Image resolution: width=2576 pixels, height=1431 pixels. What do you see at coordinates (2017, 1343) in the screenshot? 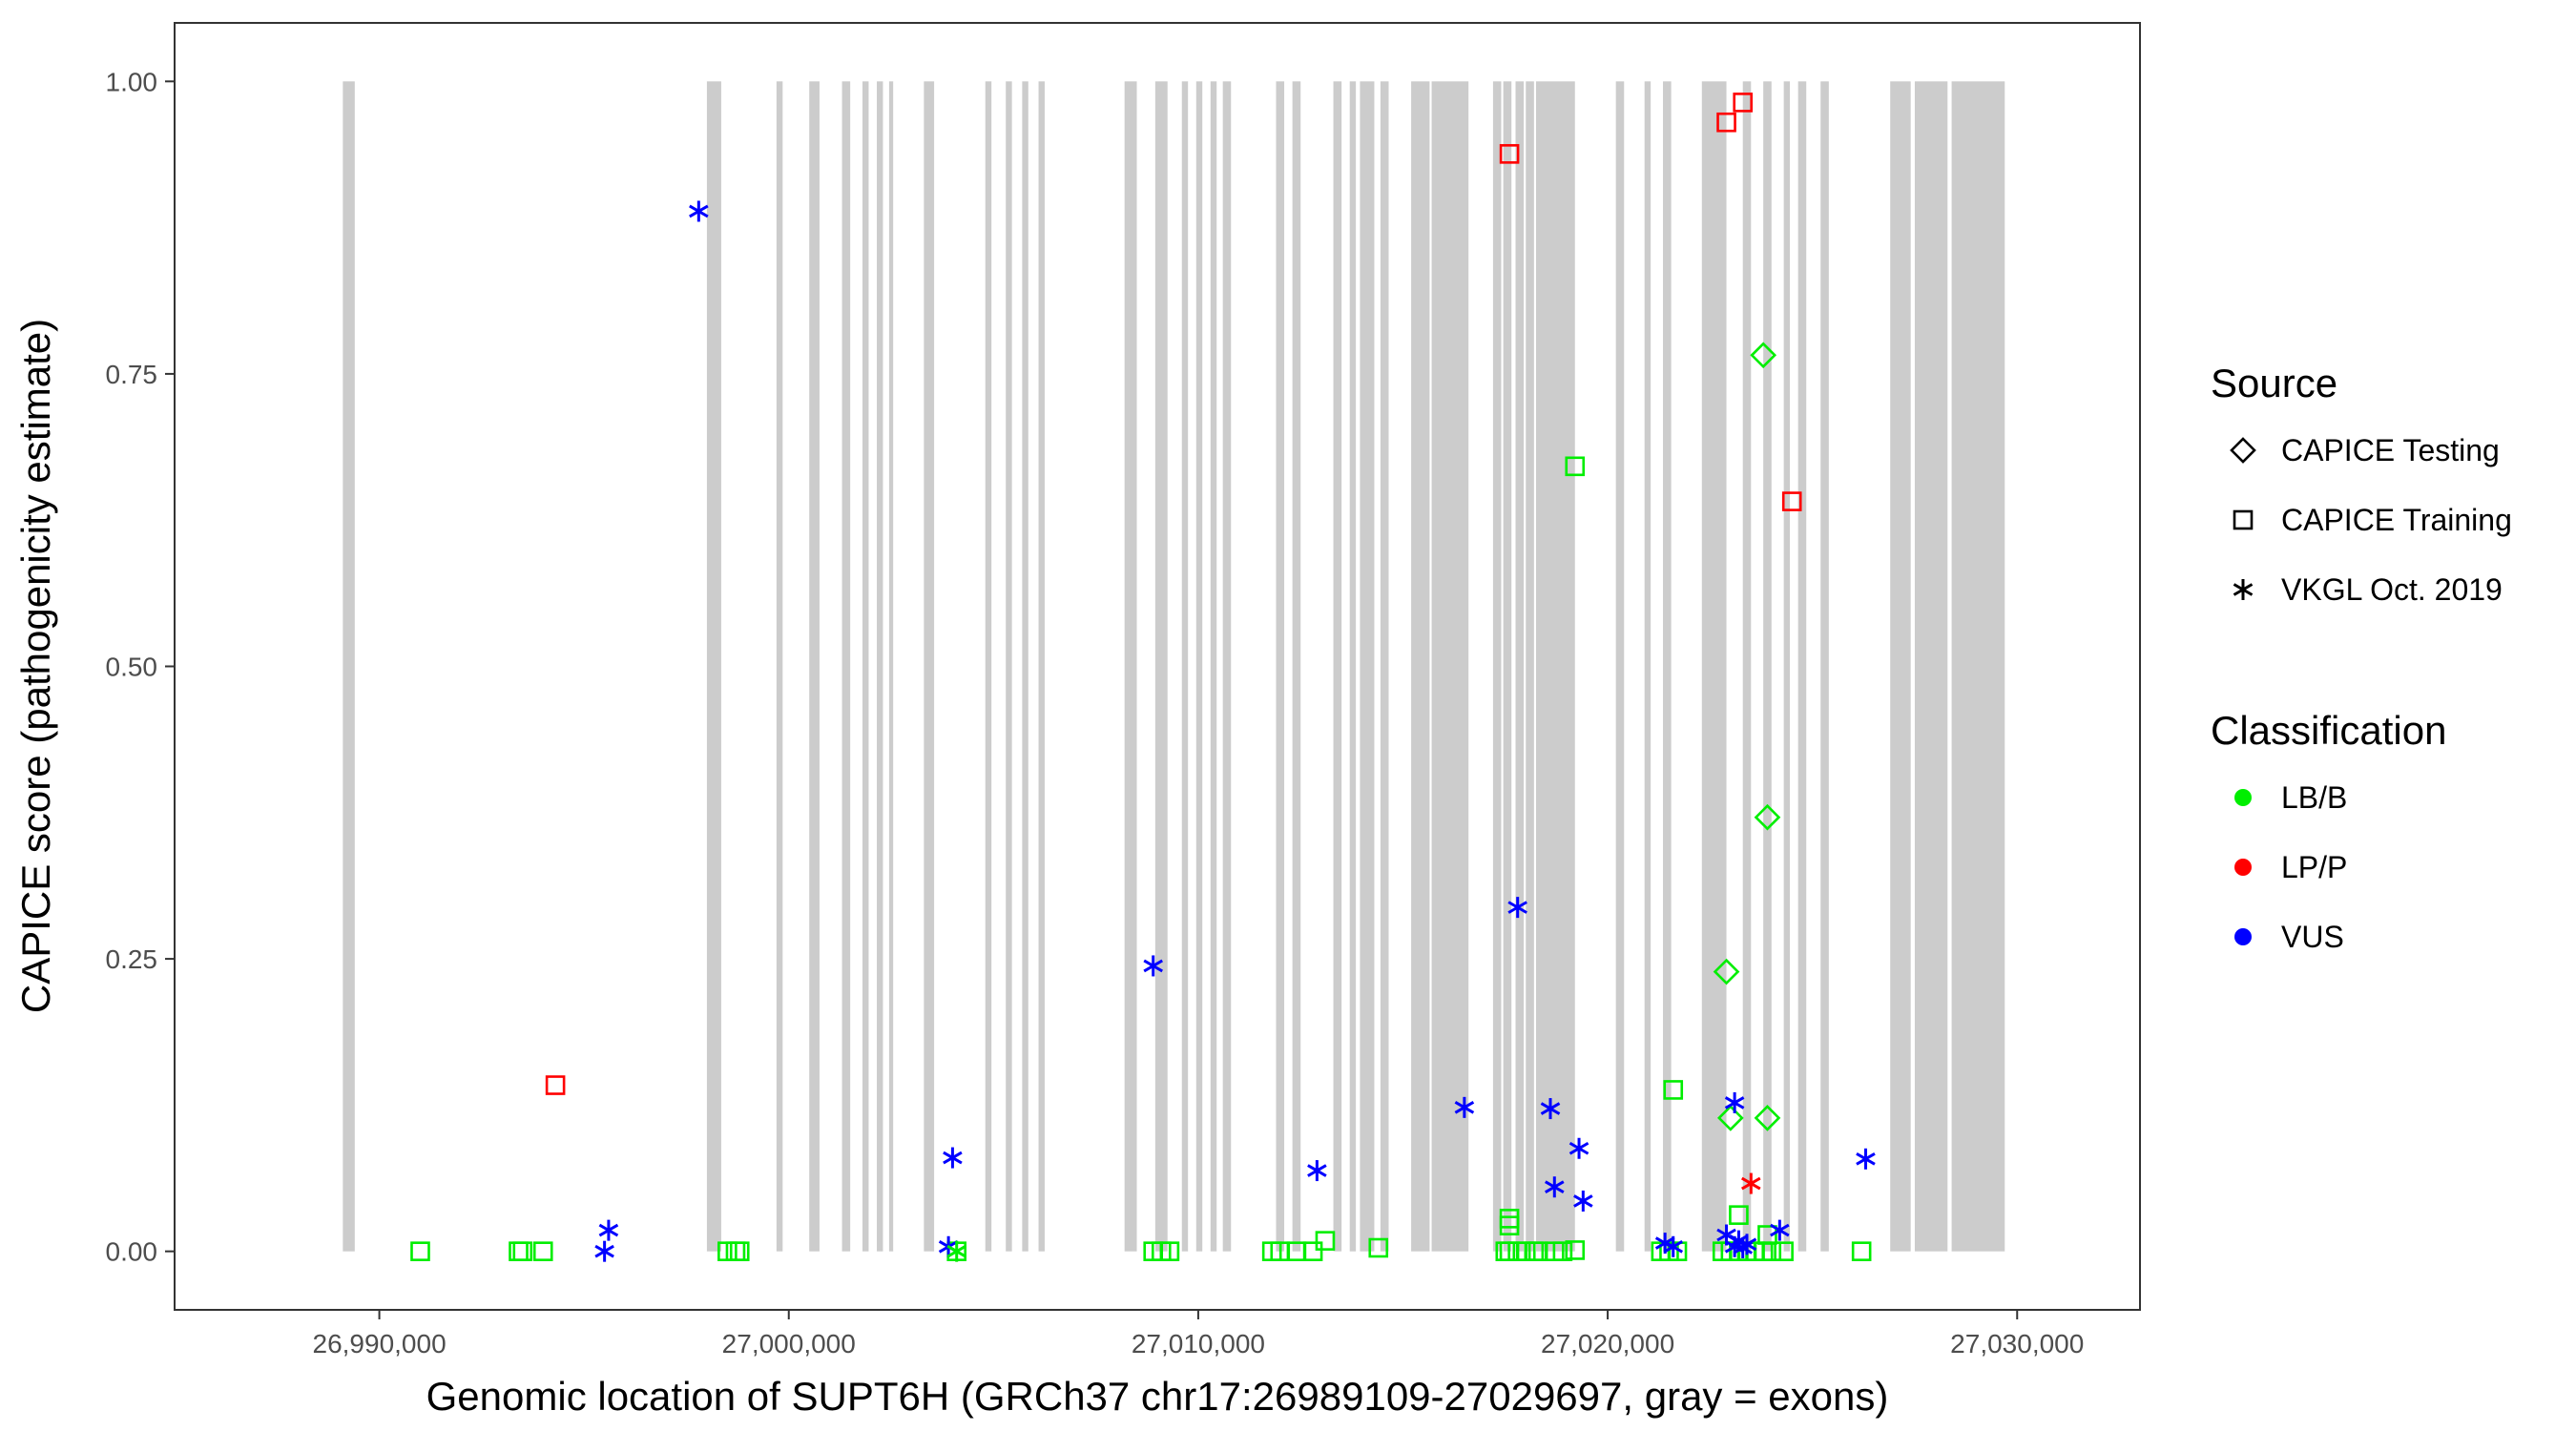
I see `x-tick-label: 27,030,000` at bounding box center [2017, 1343].